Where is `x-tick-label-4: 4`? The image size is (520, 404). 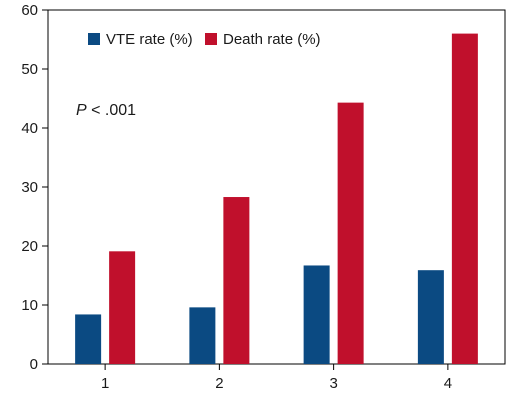 x-tick-label-4: 4 is located at coordinates (448, 383).